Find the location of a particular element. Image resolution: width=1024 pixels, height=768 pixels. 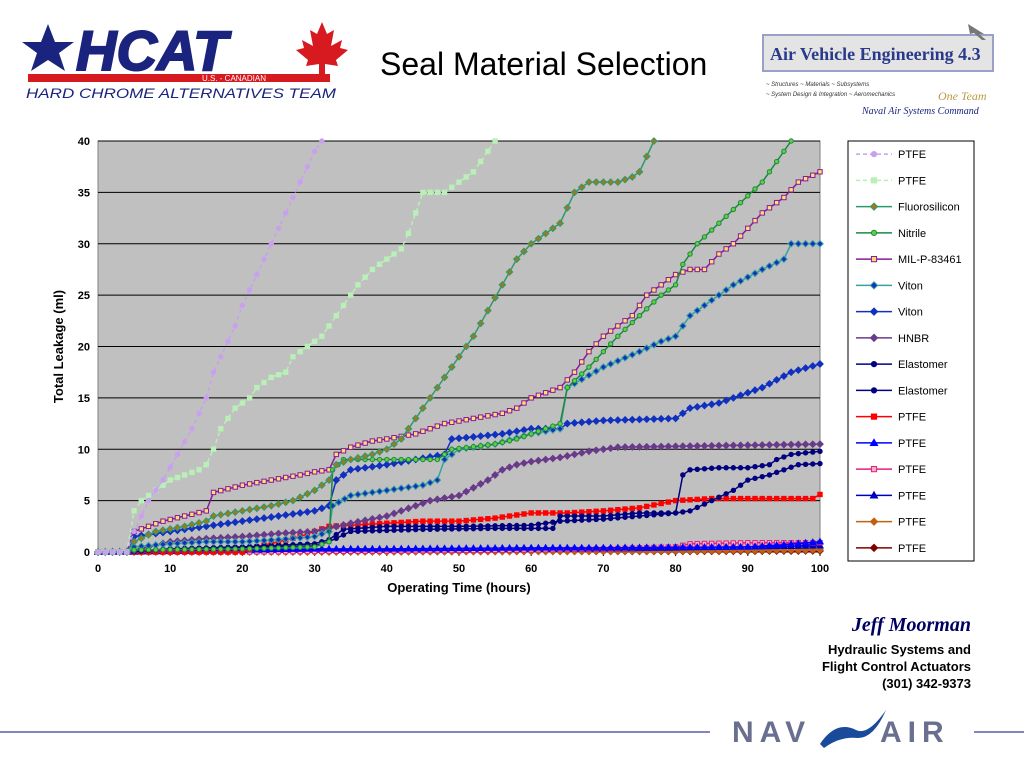

legend-marker is located at coordinates (874, 338).